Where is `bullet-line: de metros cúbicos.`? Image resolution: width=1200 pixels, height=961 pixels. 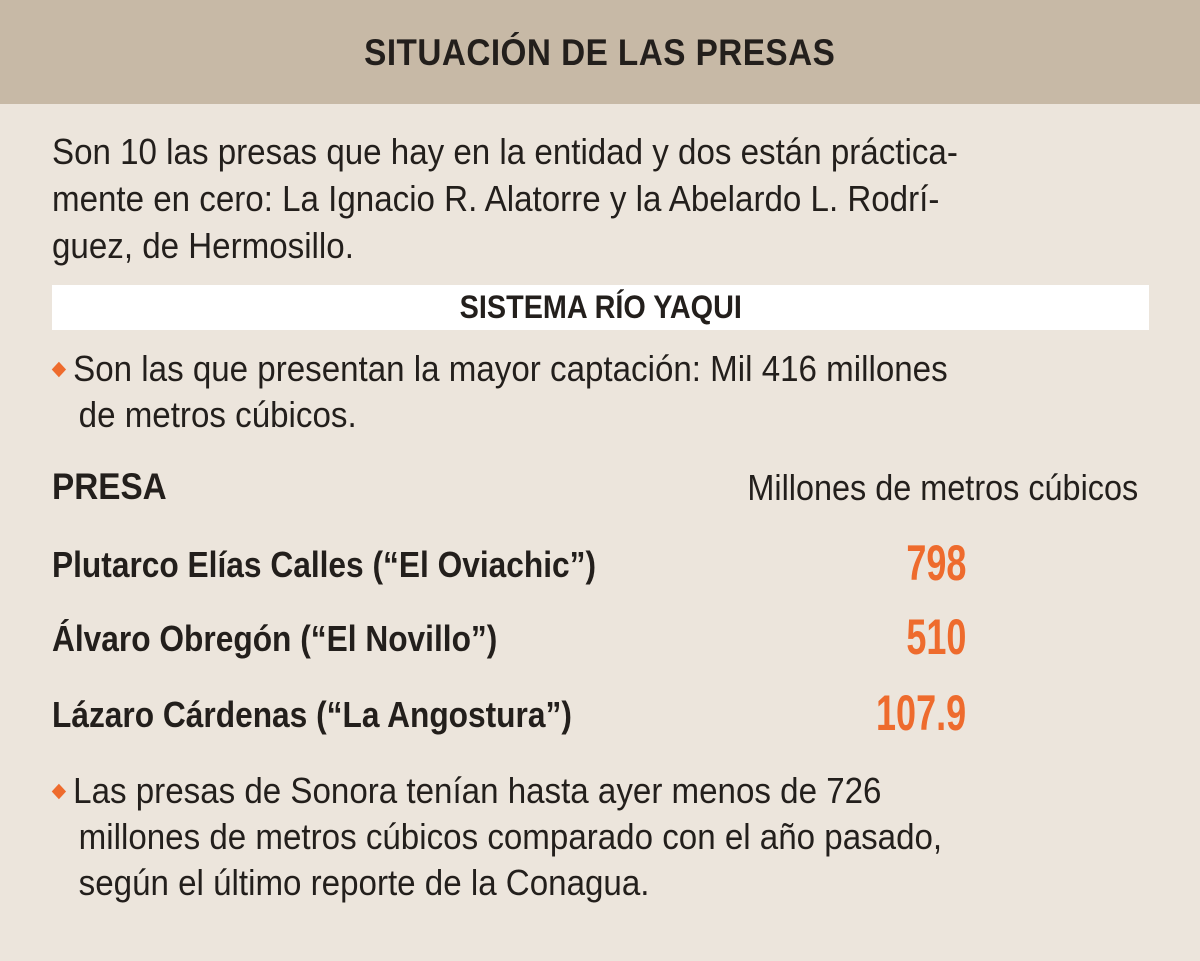 bullet-line: de metros cúbicos. is located at coordinates (217, 414).